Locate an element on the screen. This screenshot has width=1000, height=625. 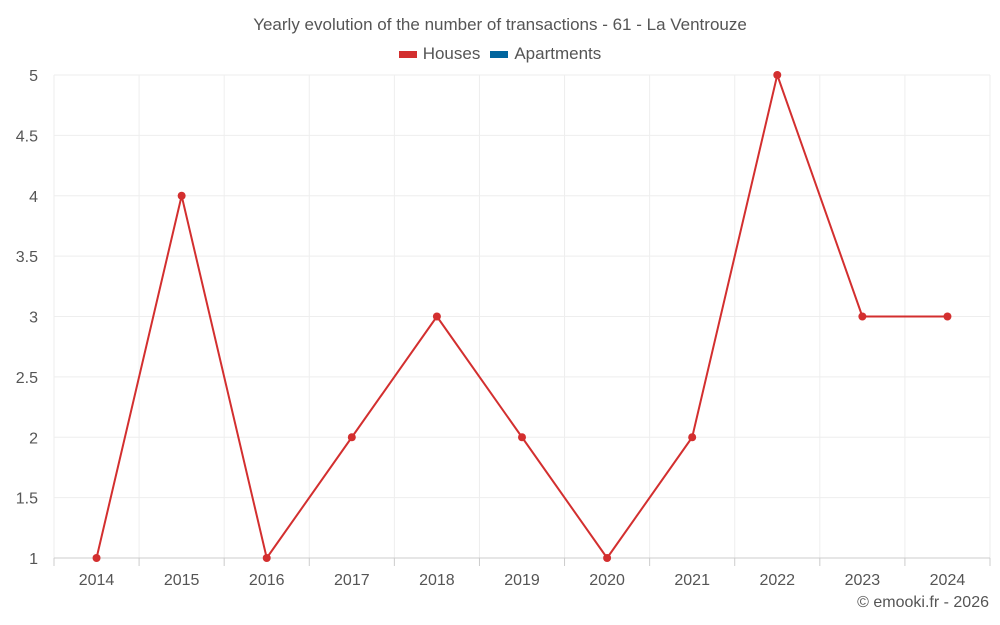
legend-item-houses: Houses is located at coordinates (439, 54).